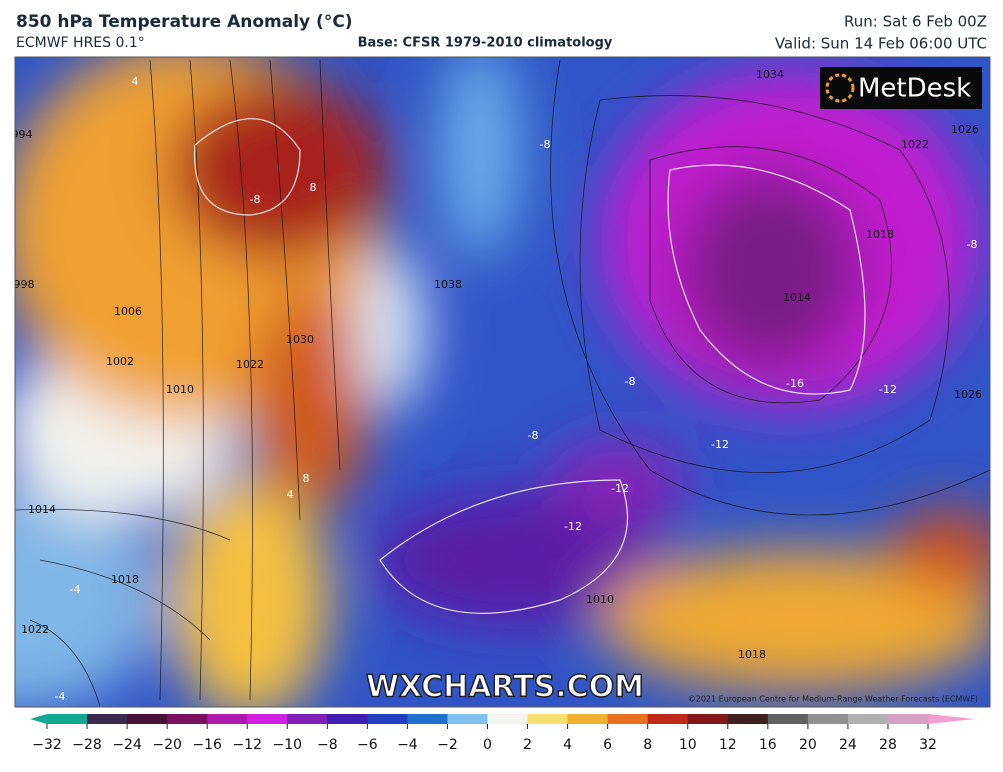 This screenshot has height=772, width=1003. Describe the element at coordinates (447, 745) in the screenshot. I see `colorbar-tick-label: −2` at that location.